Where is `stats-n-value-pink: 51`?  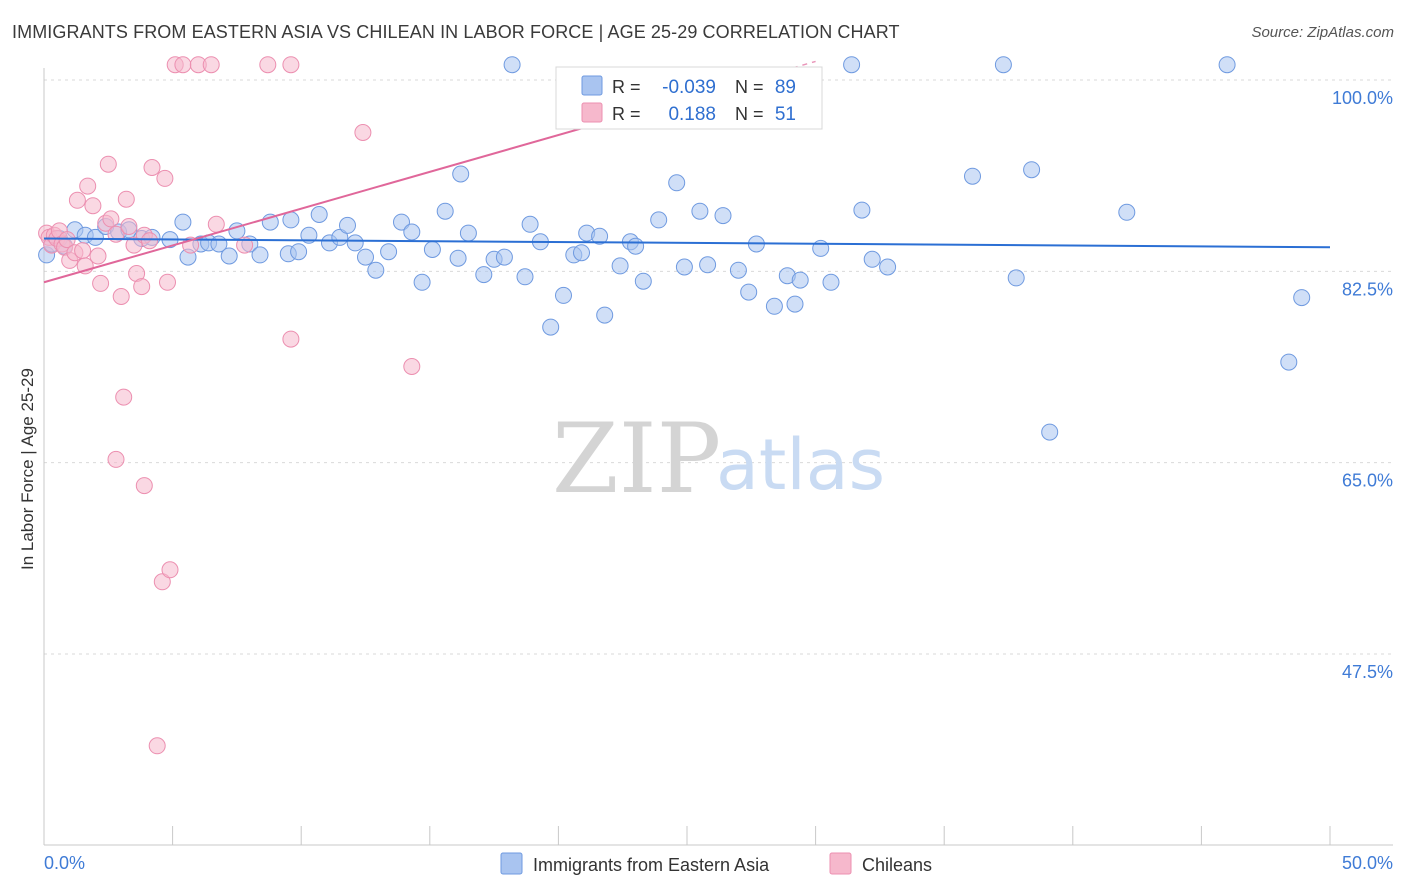 stats-n-value-pink: 51 is located at coordinates (785, 114).